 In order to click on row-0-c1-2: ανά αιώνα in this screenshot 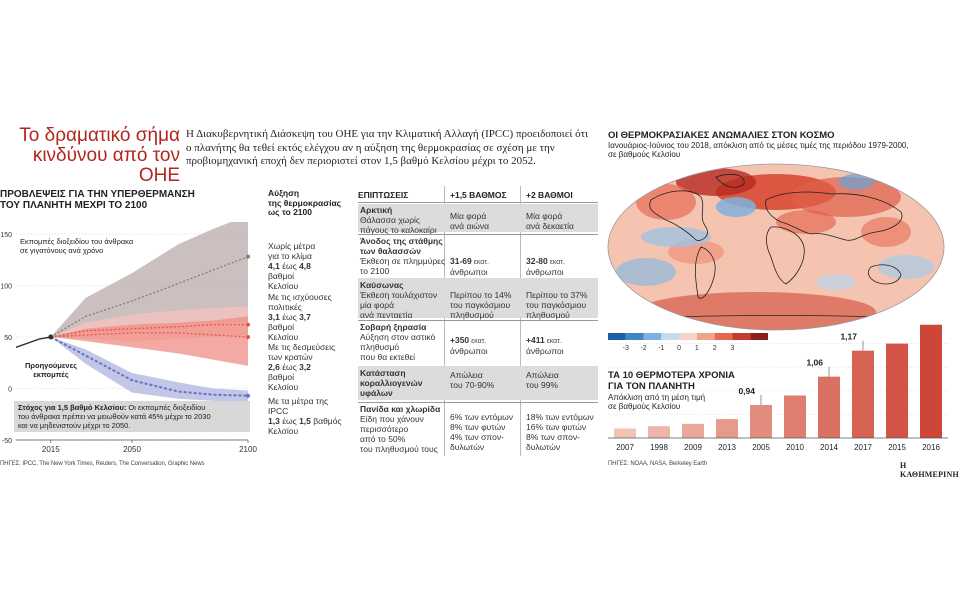, I will do `click(470, 226)`.